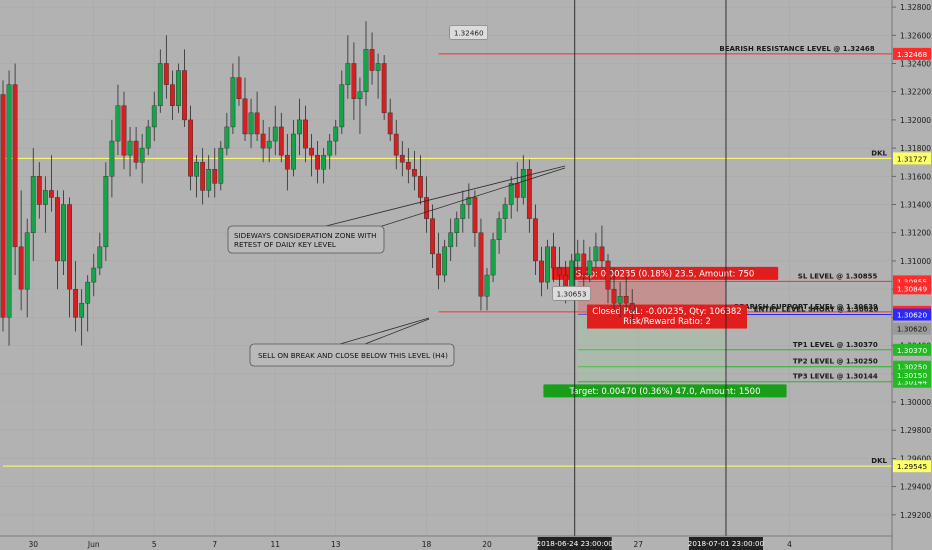 The width and height of the screenshot is (932, 550). Describe the element at coordinates (915, 63) in the screenshot. I see `y-tick-label: 1.32400` at that location.